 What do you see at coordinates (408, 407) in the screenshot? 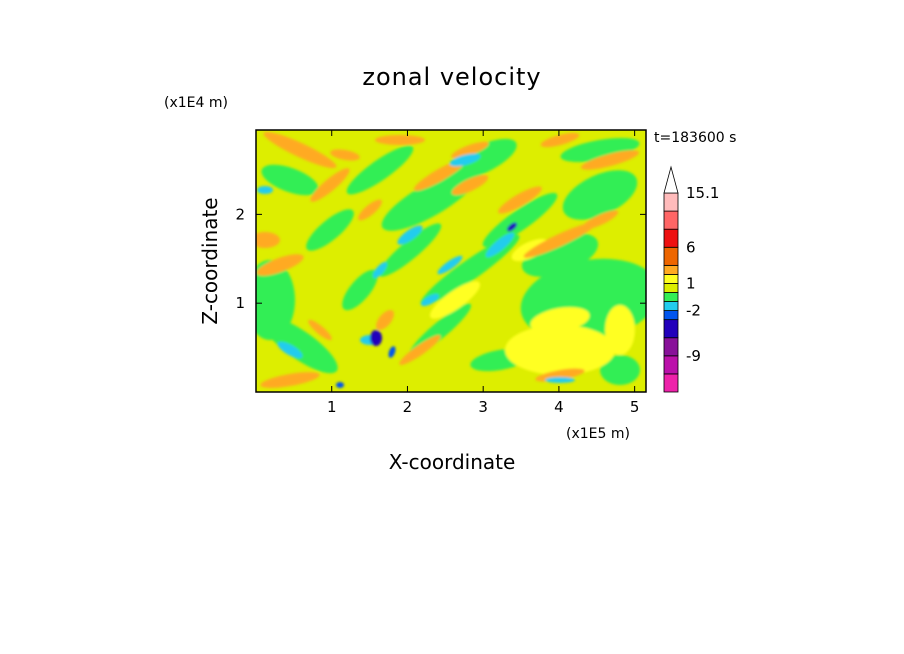
I see `x-tick-label: 2` at bounding box center [408, 407].